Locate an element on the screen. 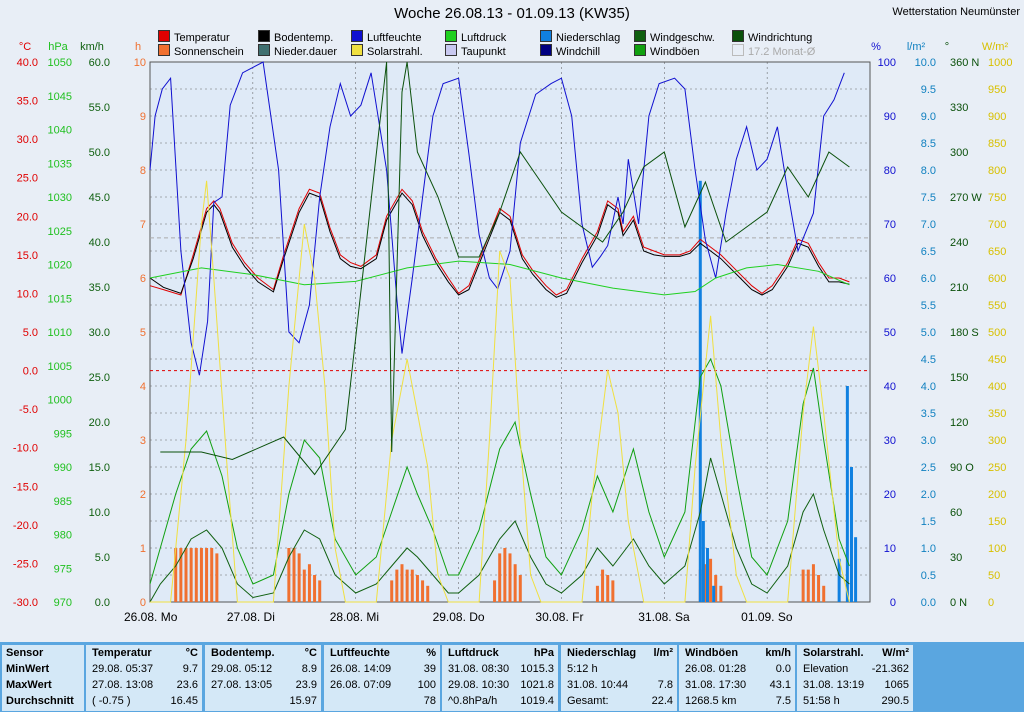 The image size is (1024, 712). axis-tick-solar: 100 is located at coordinates (997, 549).